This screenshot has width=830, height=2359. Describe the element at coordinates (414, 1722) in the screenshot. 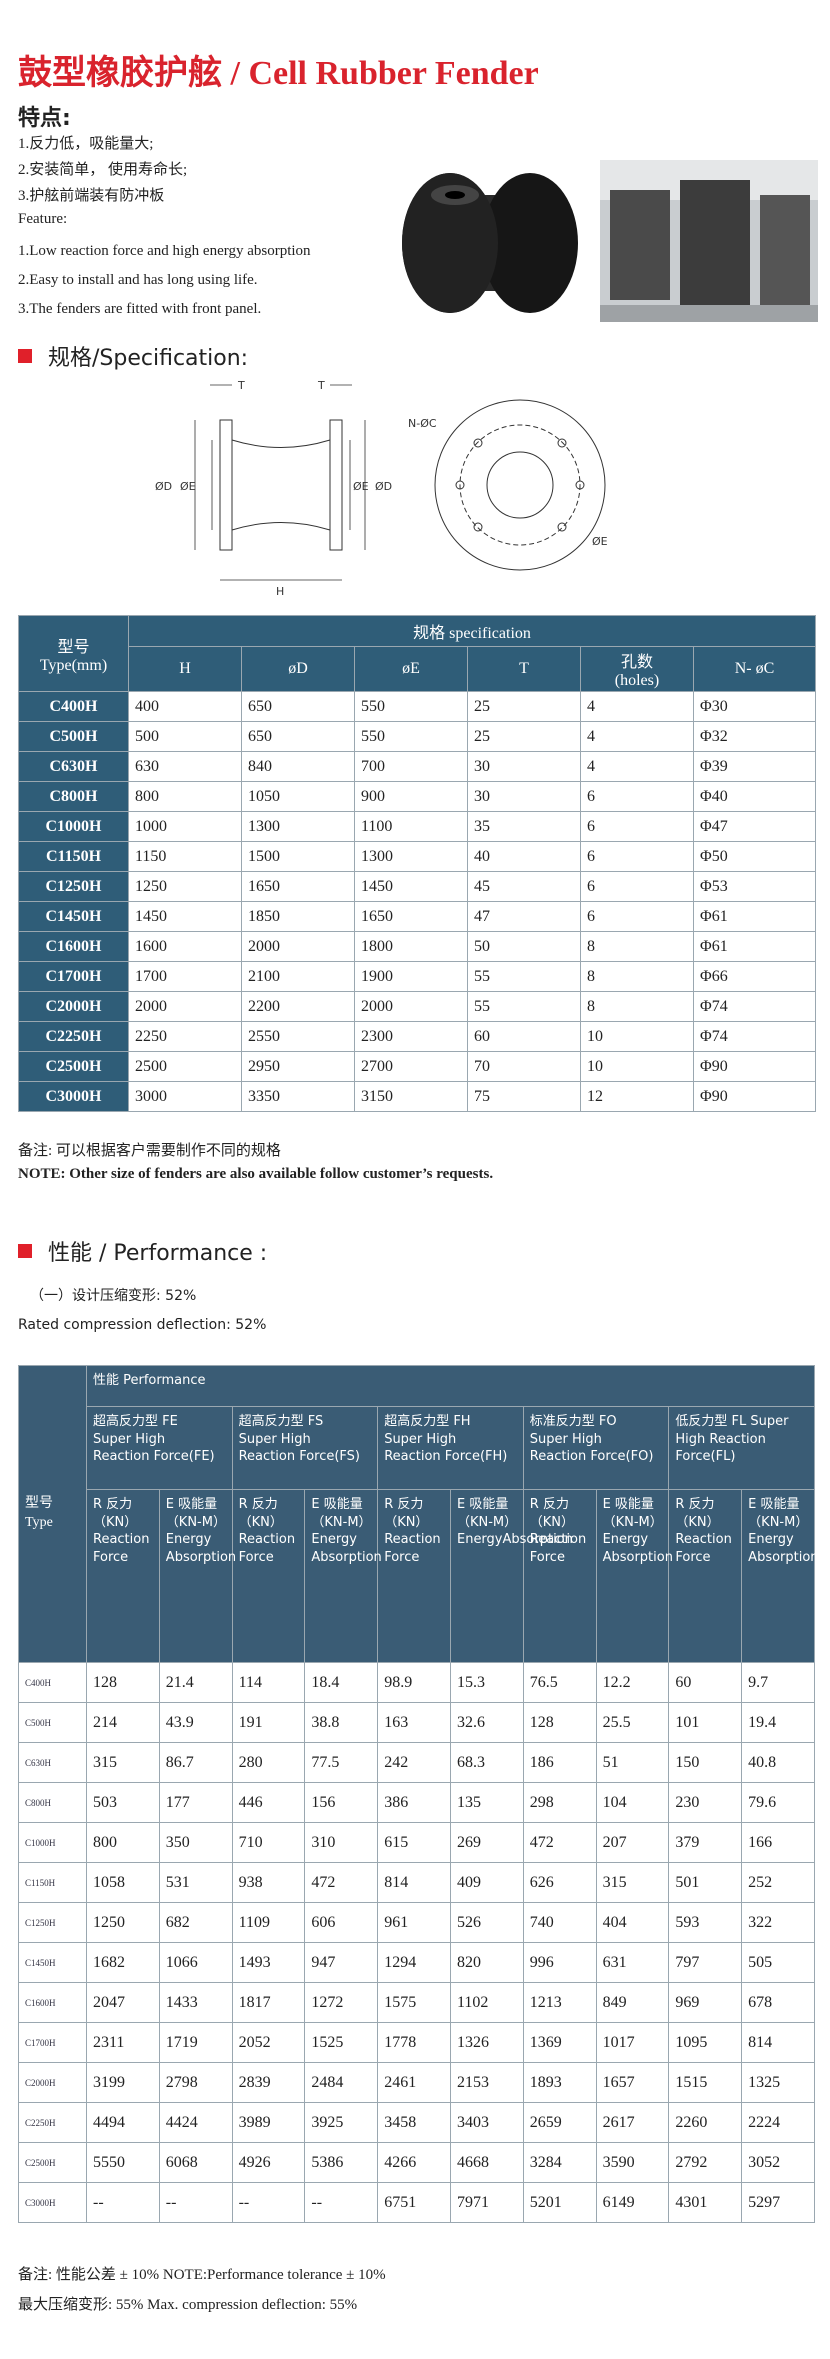

I see `cell: 163` at that location.